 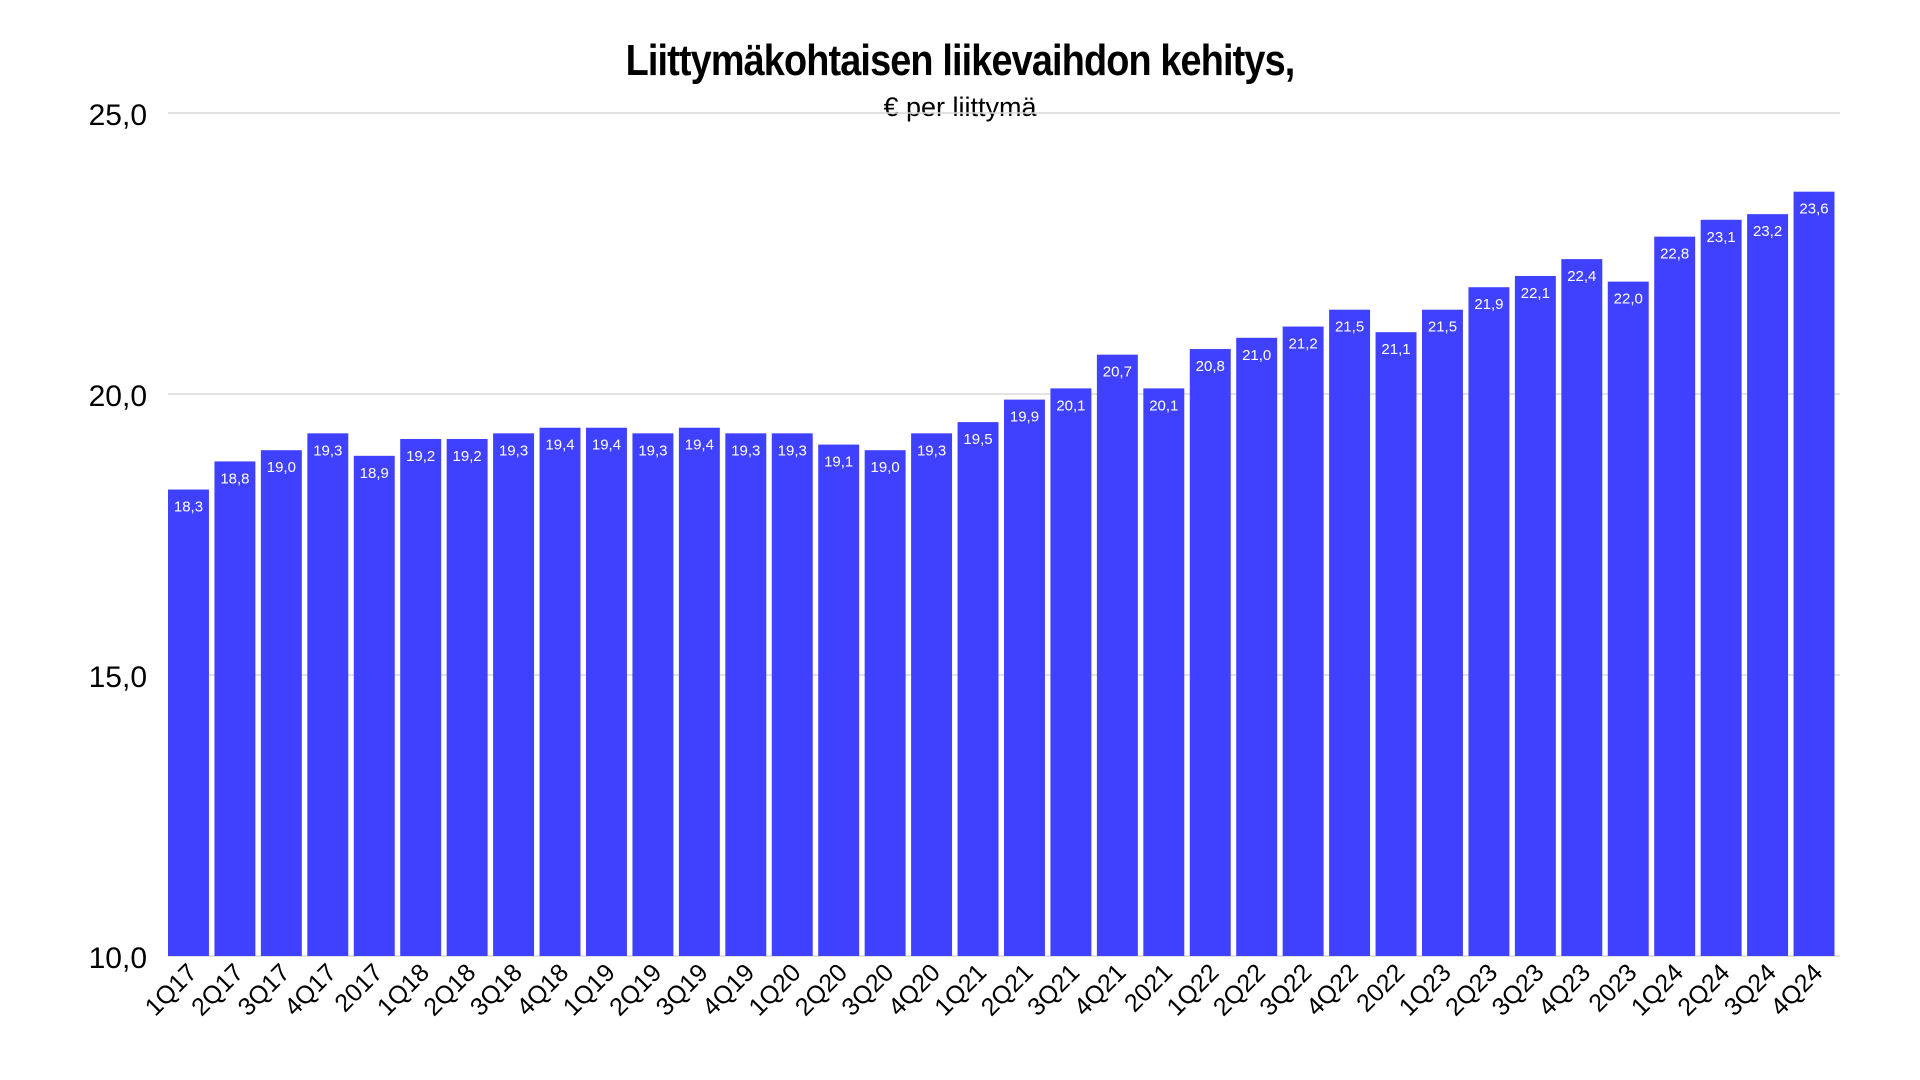 What do you see at coordinates (1425, 989) in the screenshot?
I see `x-tick-label: 1Q23` at bounding box center [1425, 989].